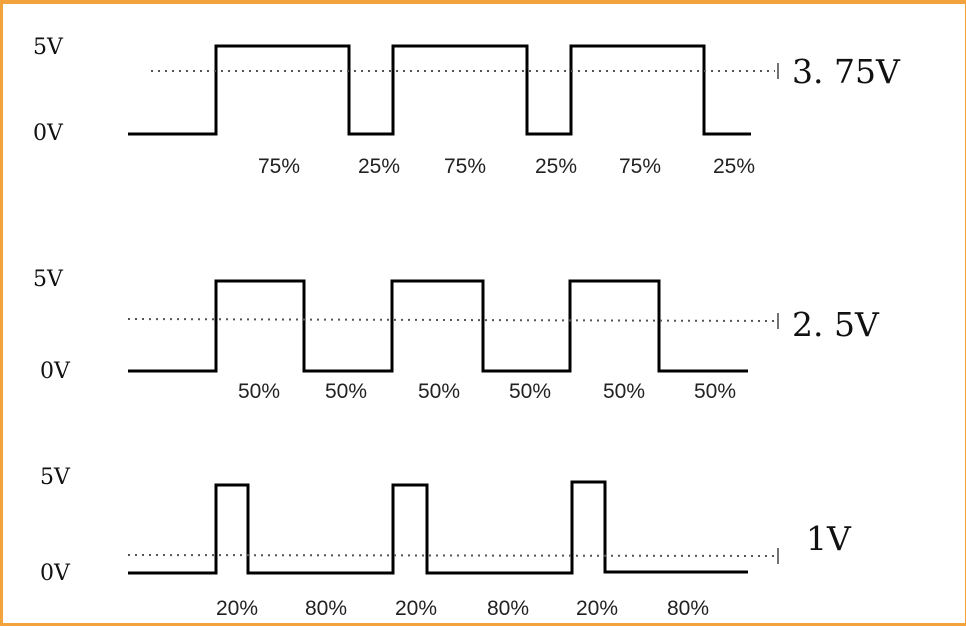 The height and width of the screenshot is (630, 966). I want to click on average-voltage-label: 1V, so click(829, 538).